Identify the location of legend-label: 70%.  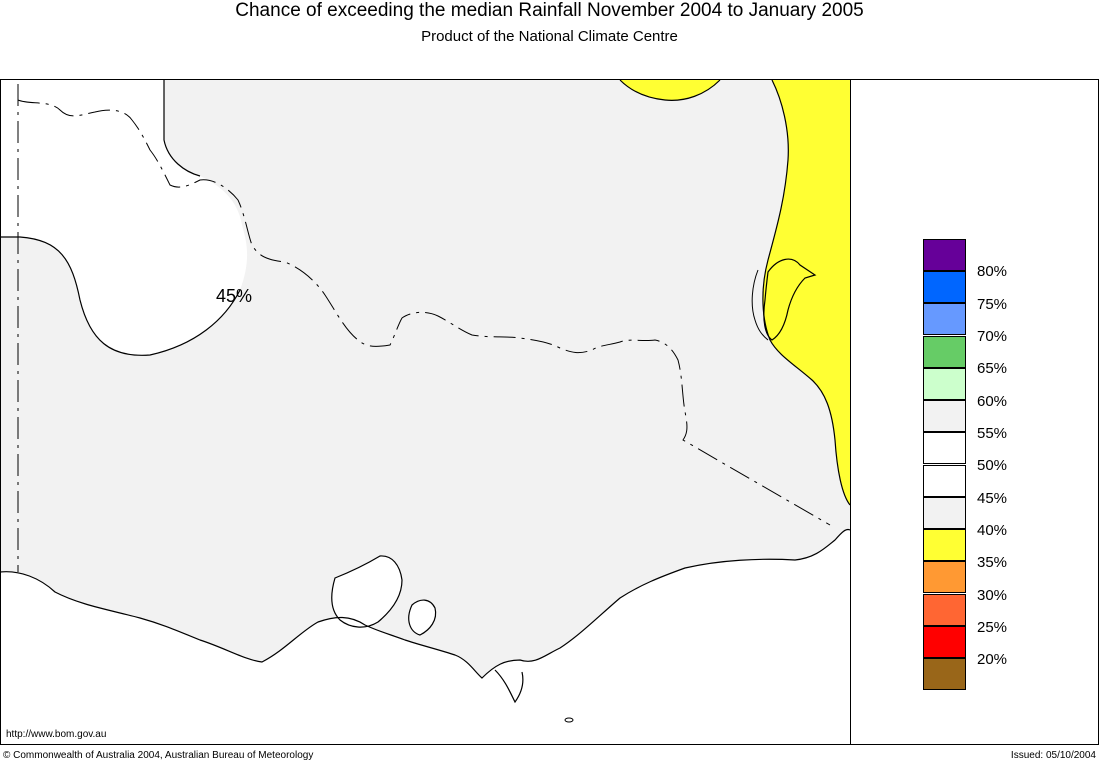
(992, 336).